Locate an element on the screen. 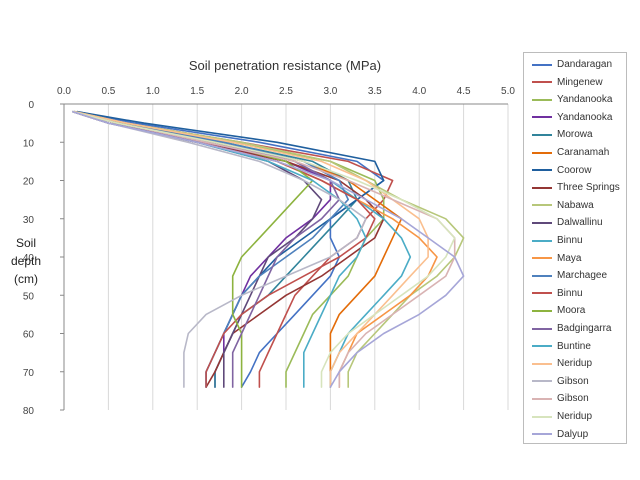 The image size is (640, 480). legend-label: Coorow is located at coordinates (574, 170).